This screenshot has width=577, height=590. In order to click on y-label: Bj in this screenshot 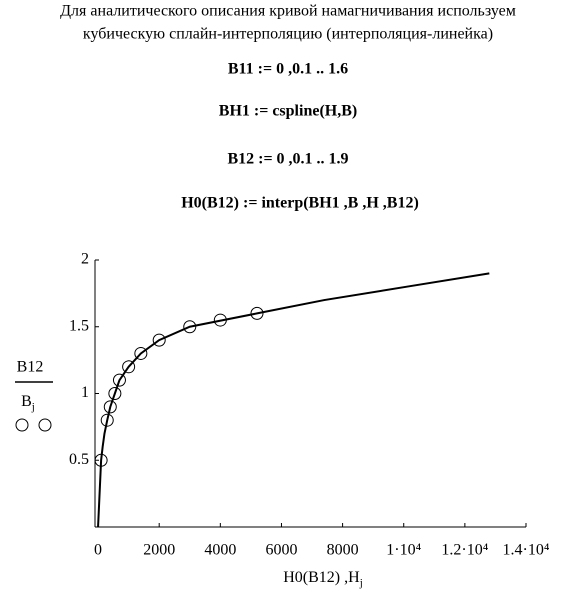, I will do `click(28, 403)`.